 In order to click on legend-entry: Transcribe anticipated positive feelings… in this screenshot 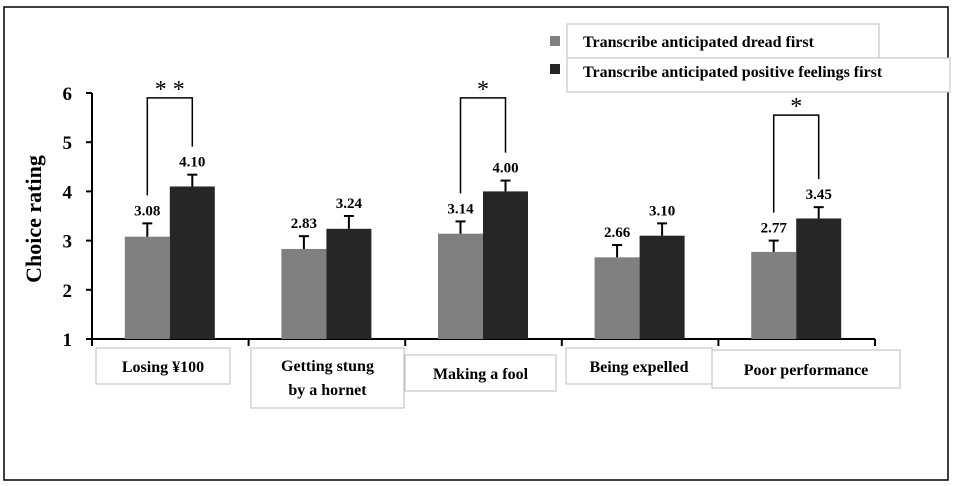, I will do `click(733, 72)`.